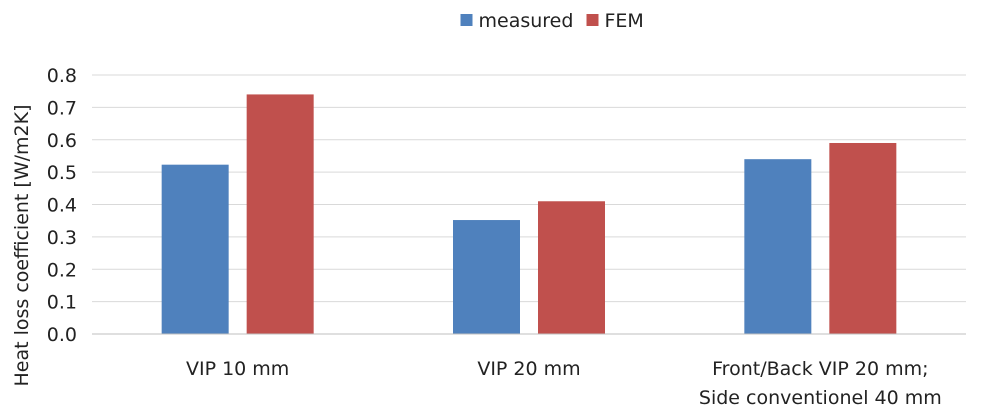 The width and height of the screenshot is (986, 412). I want to click on legend-label-measured: measured, so click(526, 21).